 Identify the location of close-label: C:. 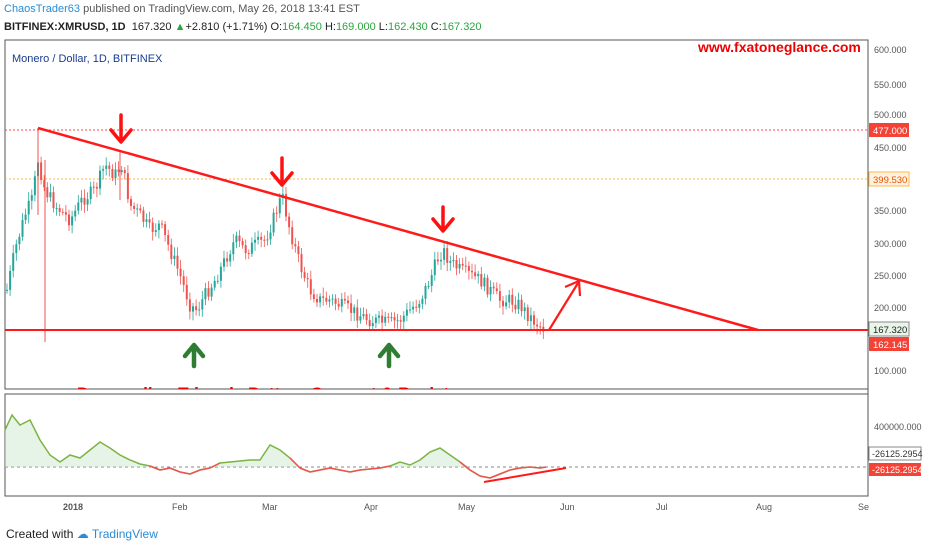
(436, 27).